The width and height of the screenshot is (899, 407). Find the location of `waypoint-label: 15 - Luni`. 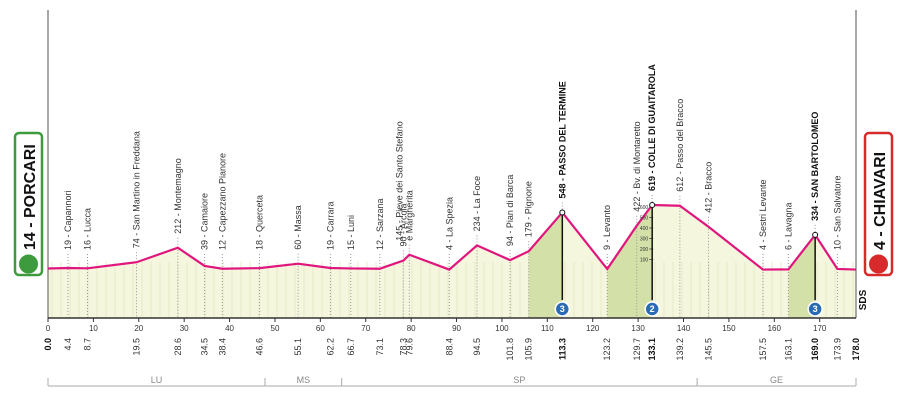

waypoint-label: 15 - Luni is located at coordinates (351, 232).